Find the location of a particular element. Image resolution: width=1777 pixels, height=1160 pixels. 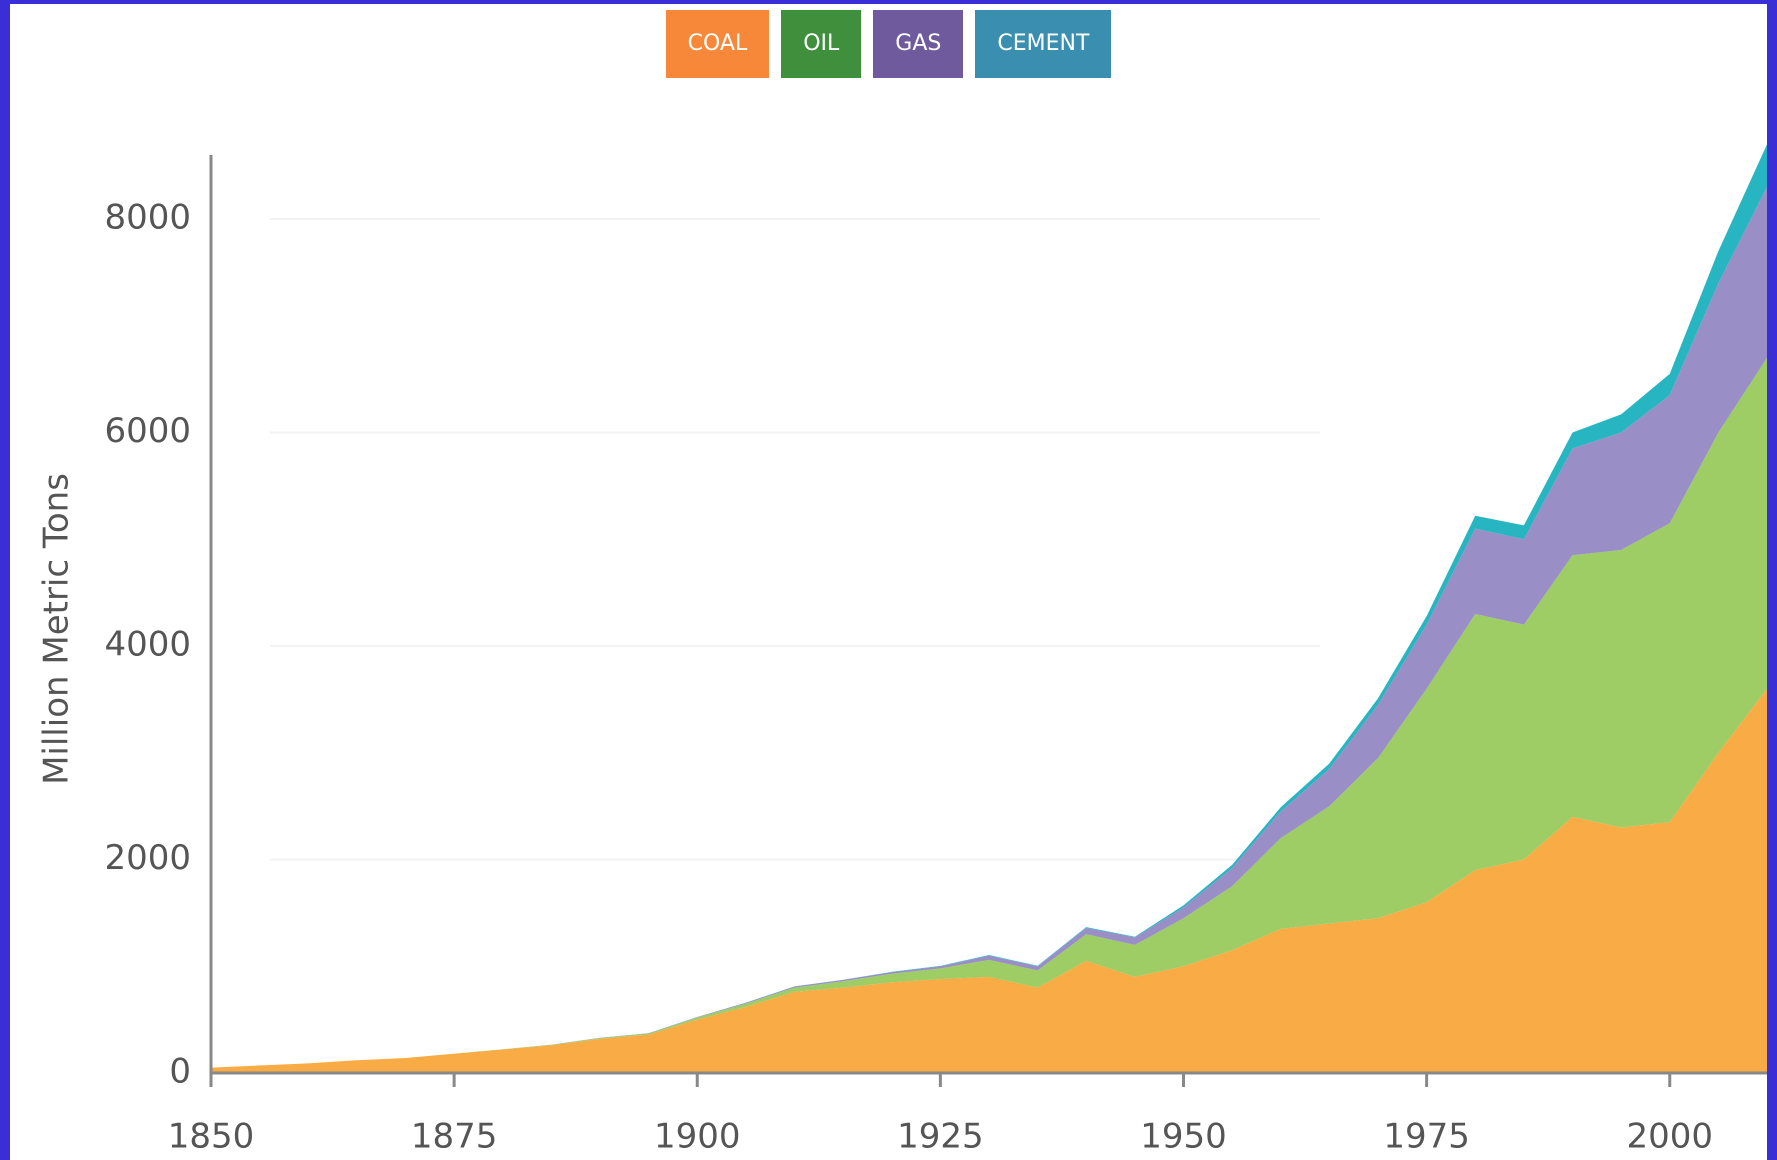

x-tick-label: 2000 is located at coordinates (1669, 1137).